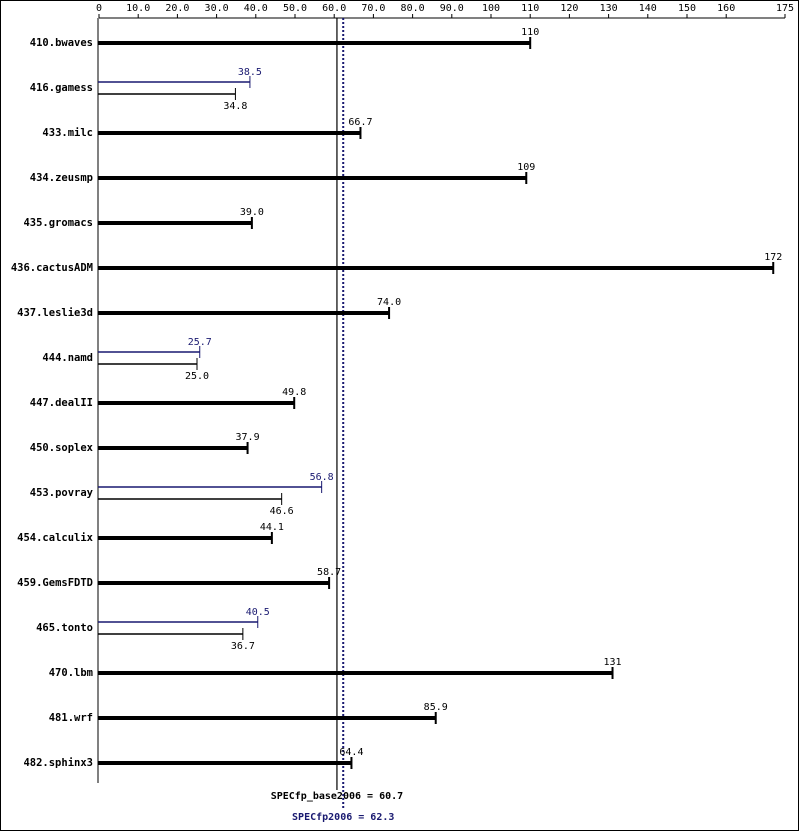 The image size is (799, 831). I want to click on x-tick-label: 130, so click(609, 8).